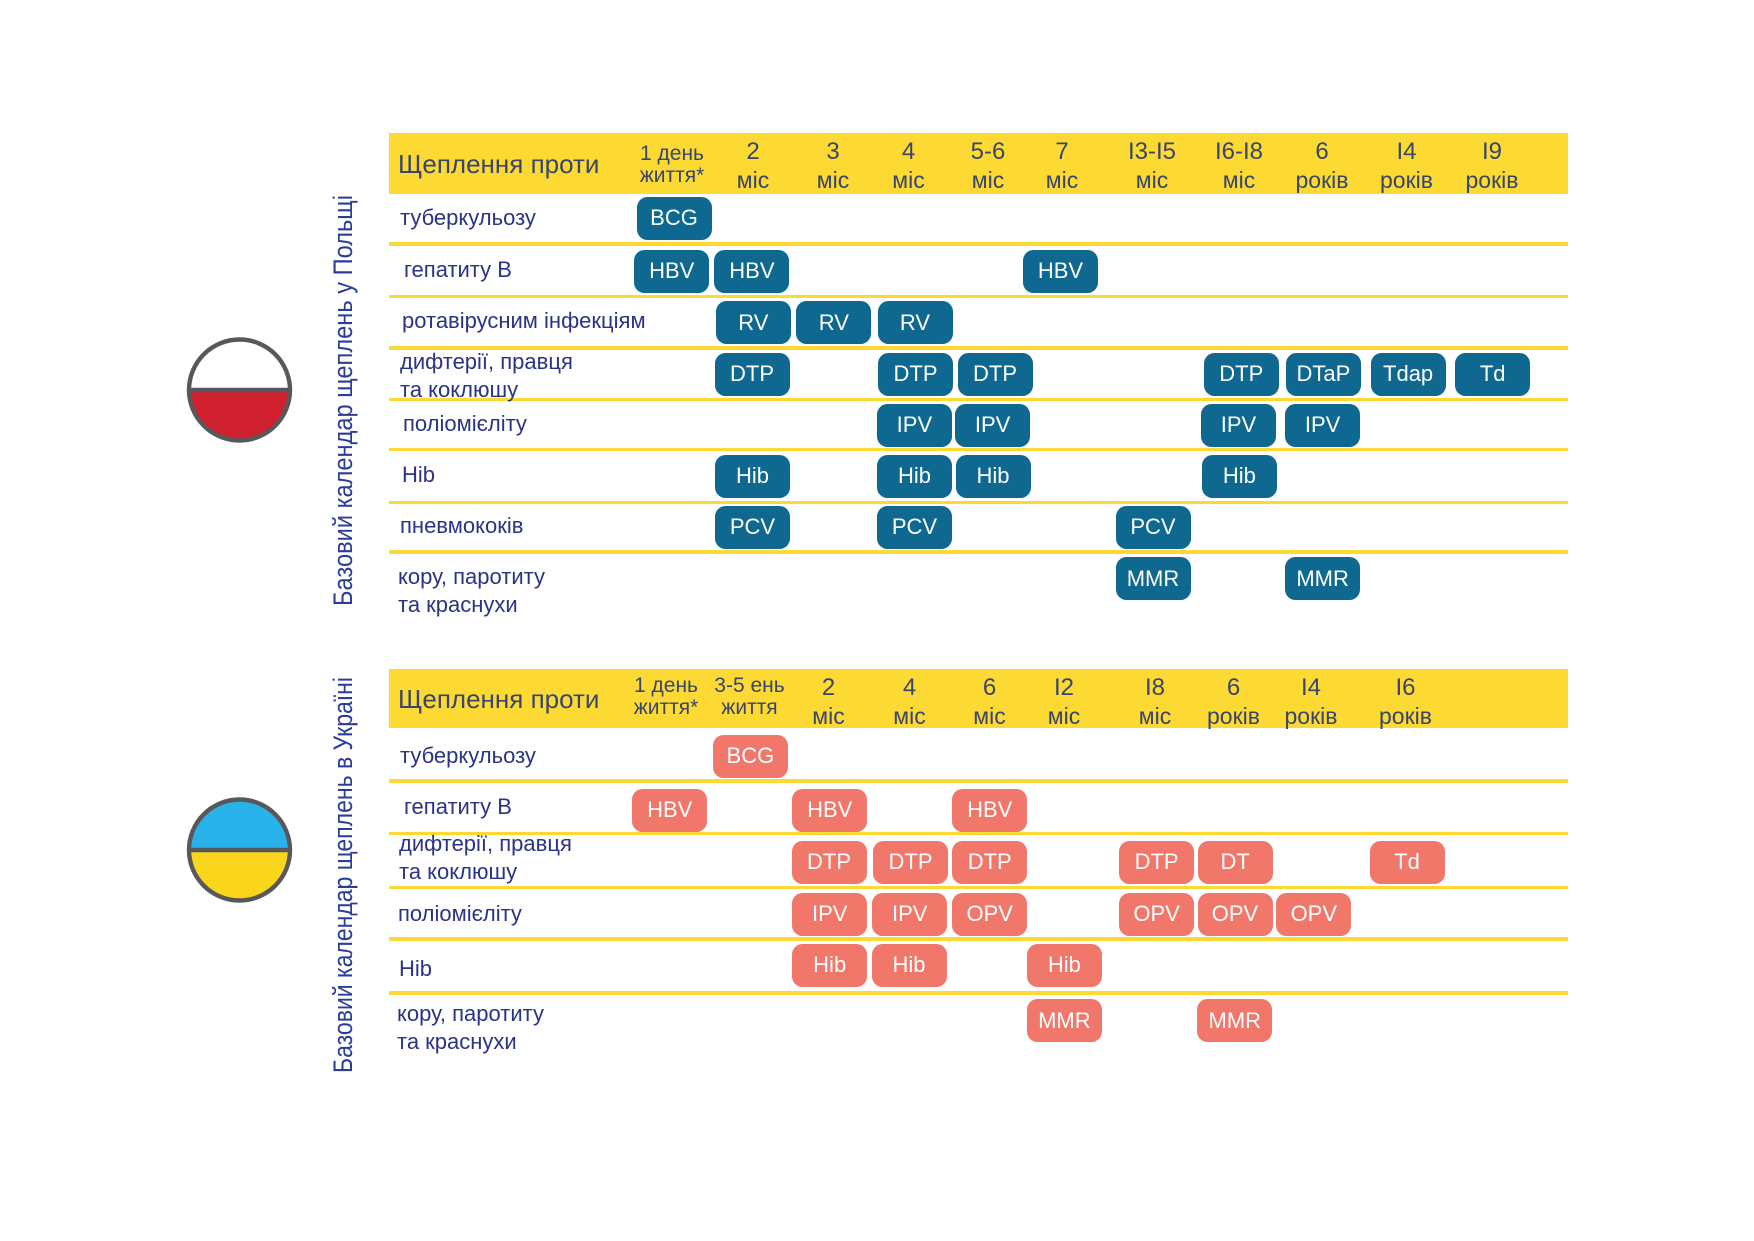  Describe the element at coordinates (343, 400) in the screenshot. I see `svg-text:Базовий календар щеплень у Пол: Базовий календар щеплень у Польщі` at that location.